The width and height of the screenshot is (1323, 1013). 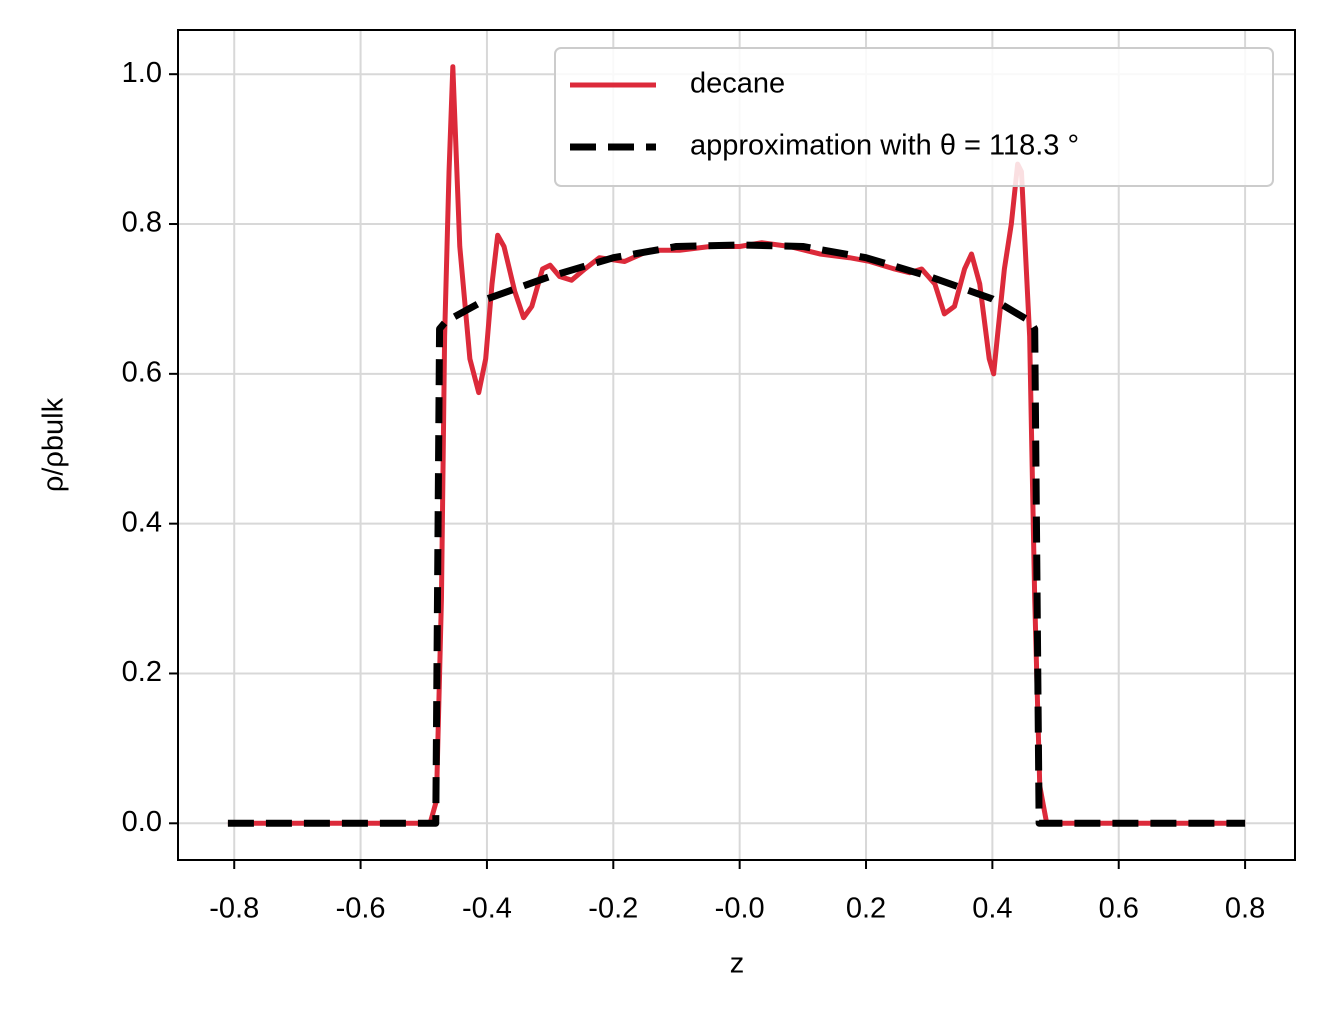 What do you see at coordinates (142, 223) in the screenshot?
I see `y-tick-label: 0.8` at bounding box center [142, 223].